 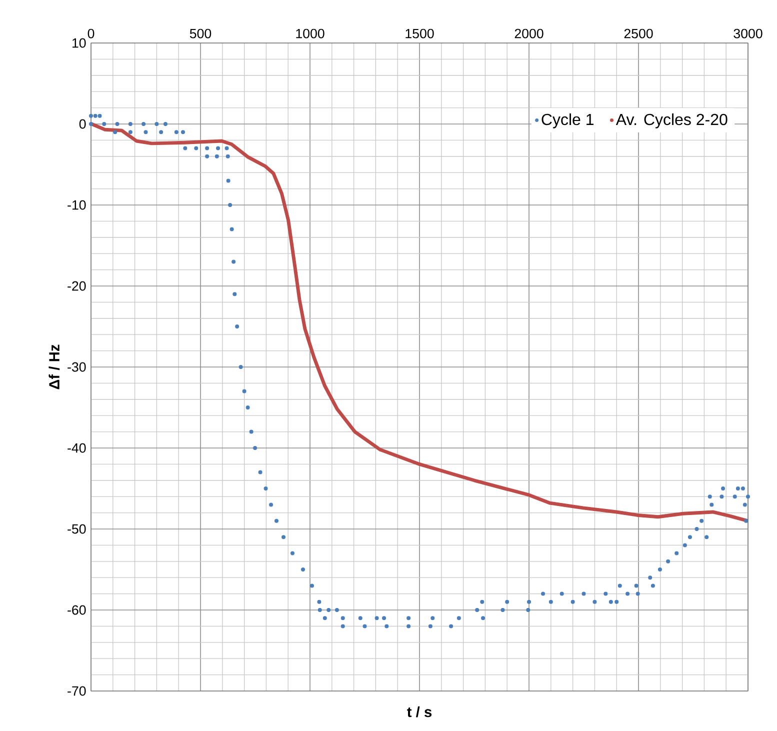 I want to click on x-tick-label: 1500, so click(x=420, y=33).